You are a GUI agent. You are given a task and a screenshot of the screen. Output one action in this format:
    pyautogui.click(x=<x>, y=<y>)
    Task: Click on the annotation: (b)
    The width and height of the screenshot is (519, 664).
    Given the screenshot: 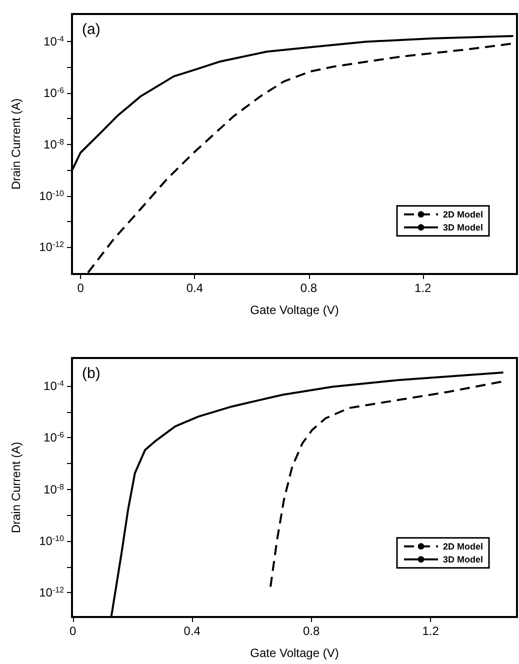 What is the action you would take?
    pyautogui.click(x=91, y=373)
    